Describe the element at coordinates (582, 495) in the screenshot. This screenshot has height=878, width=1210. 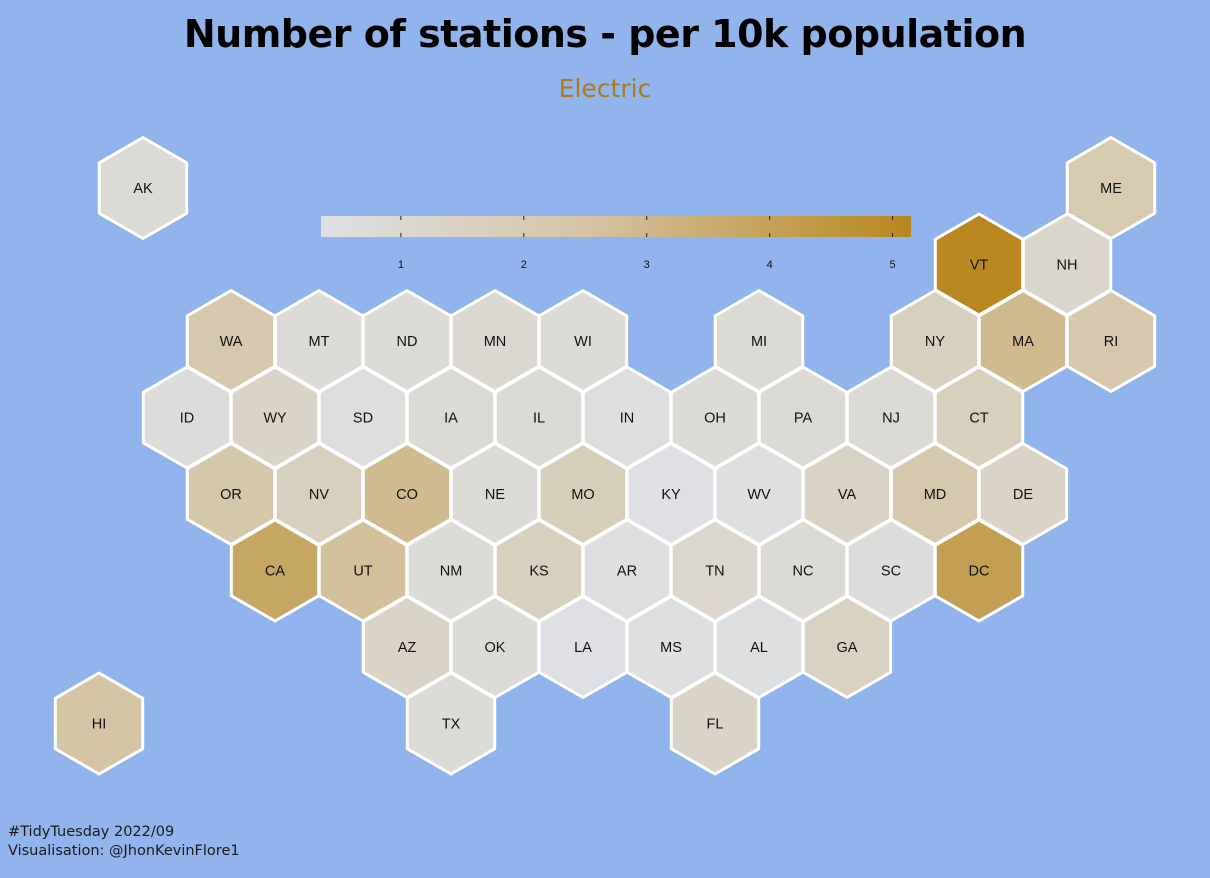
I see `state-label: MO` at that location.